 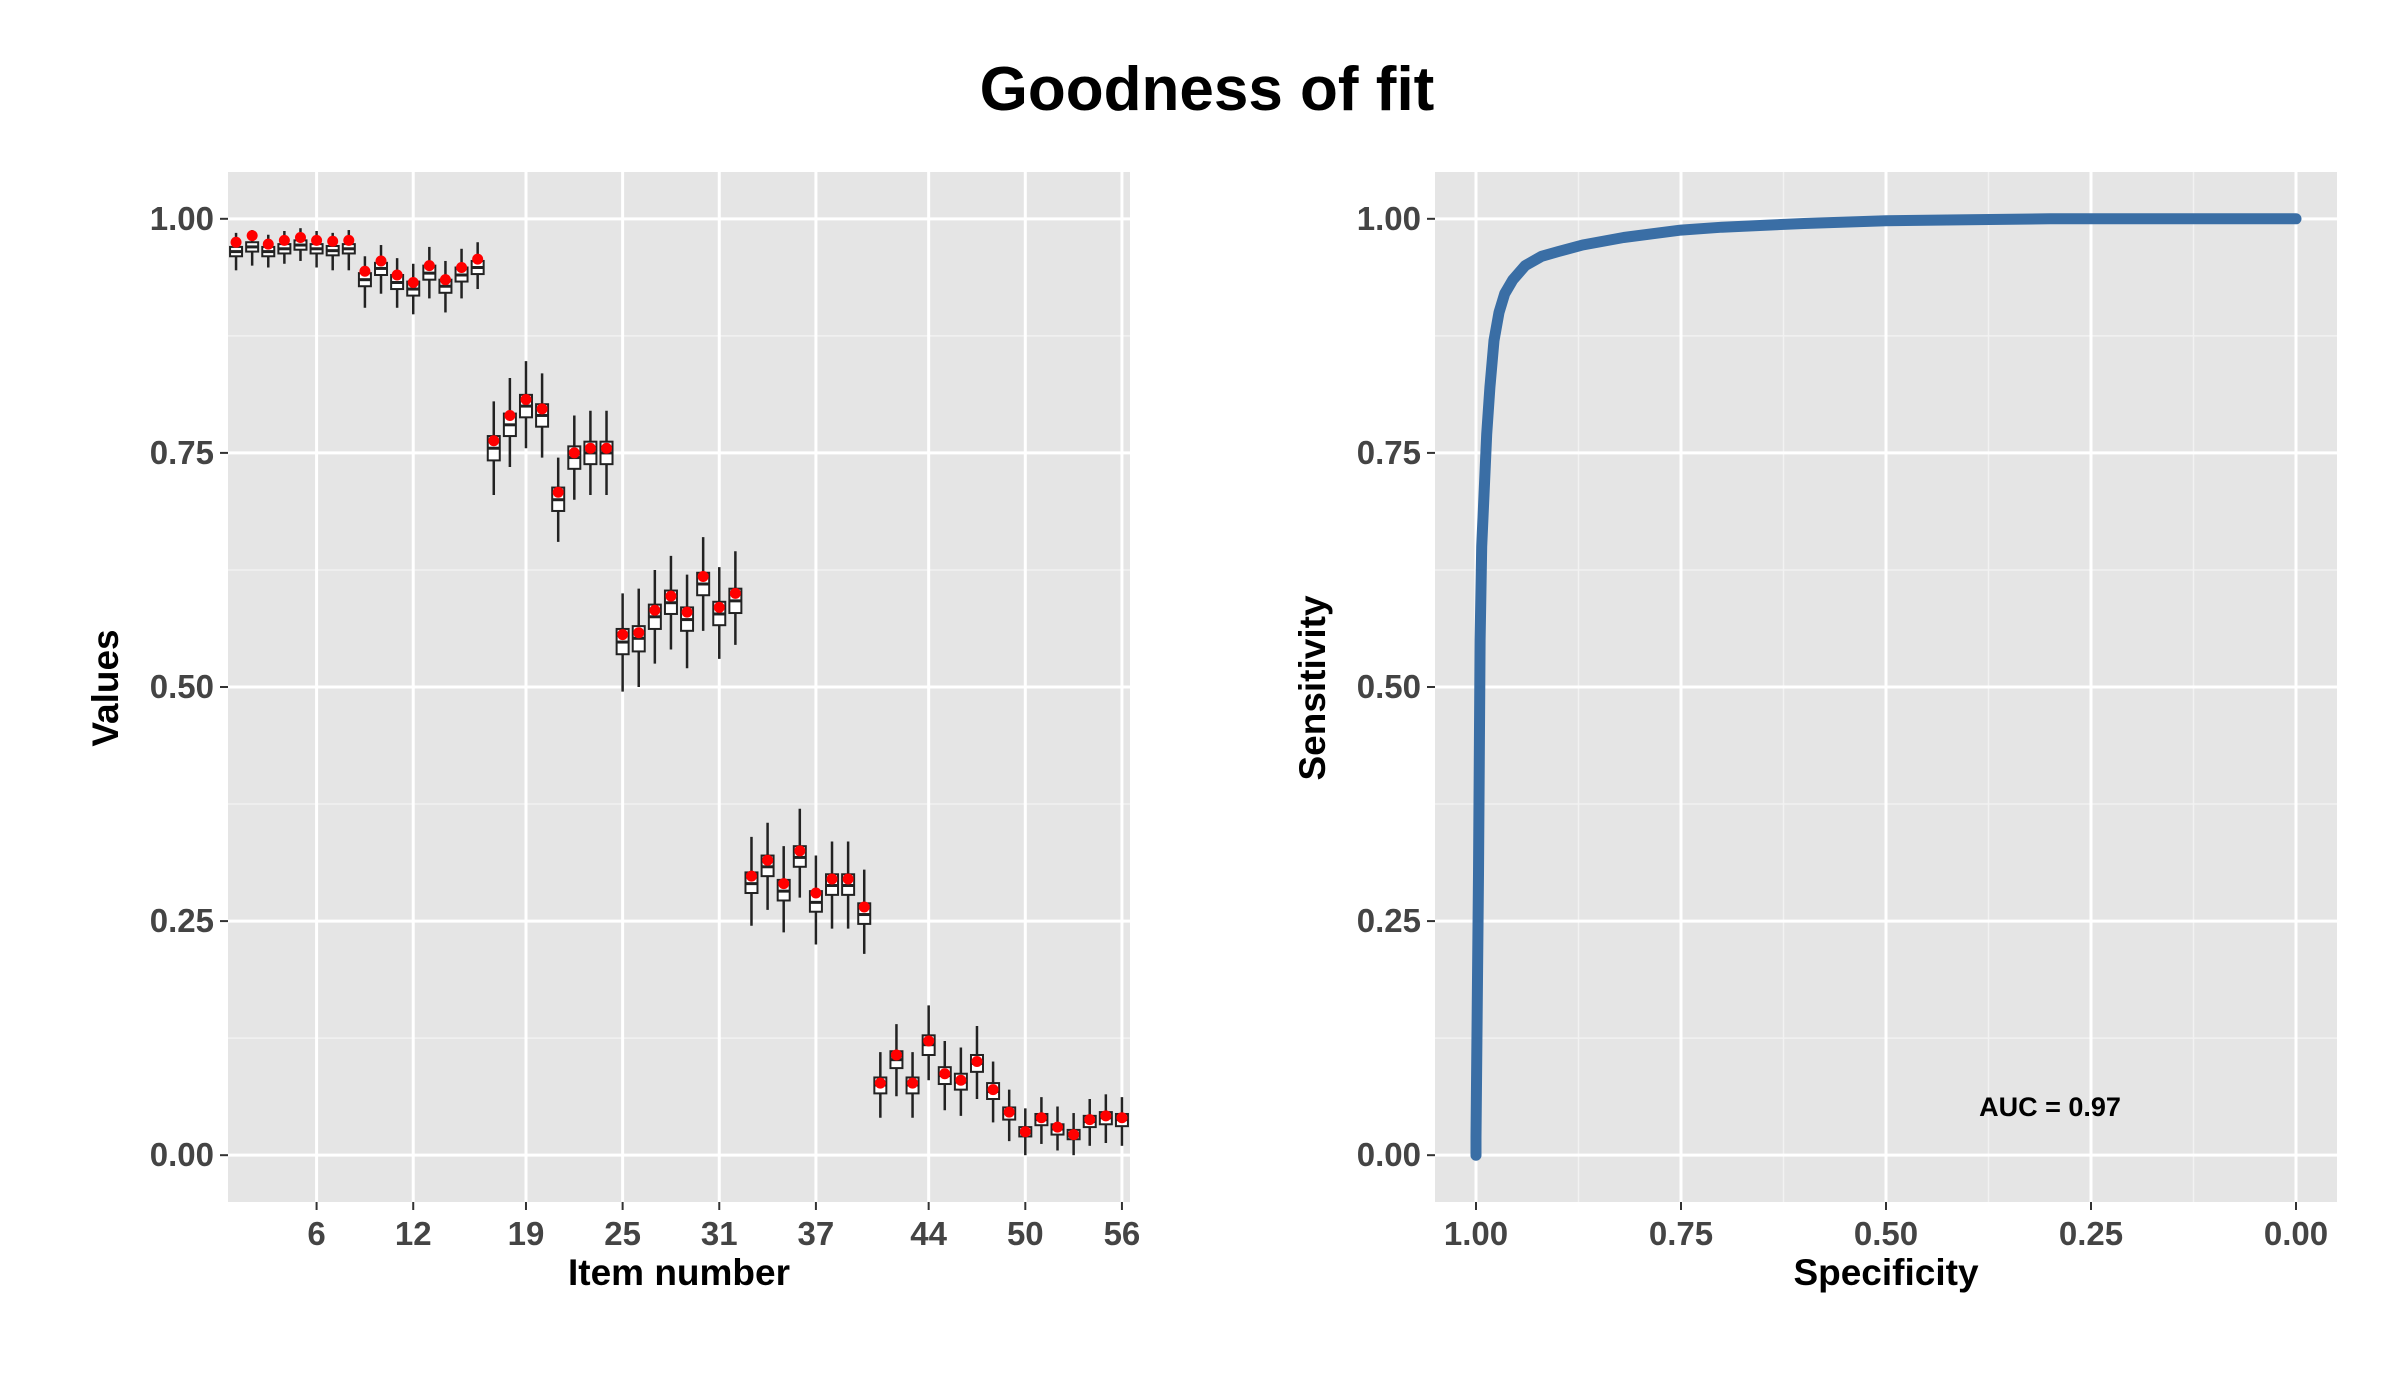 What do you see at coordinates (1389, 218) in the screenshot?
I see `right-y-tick-label: 1.00` at bounding box center [1389, 218].